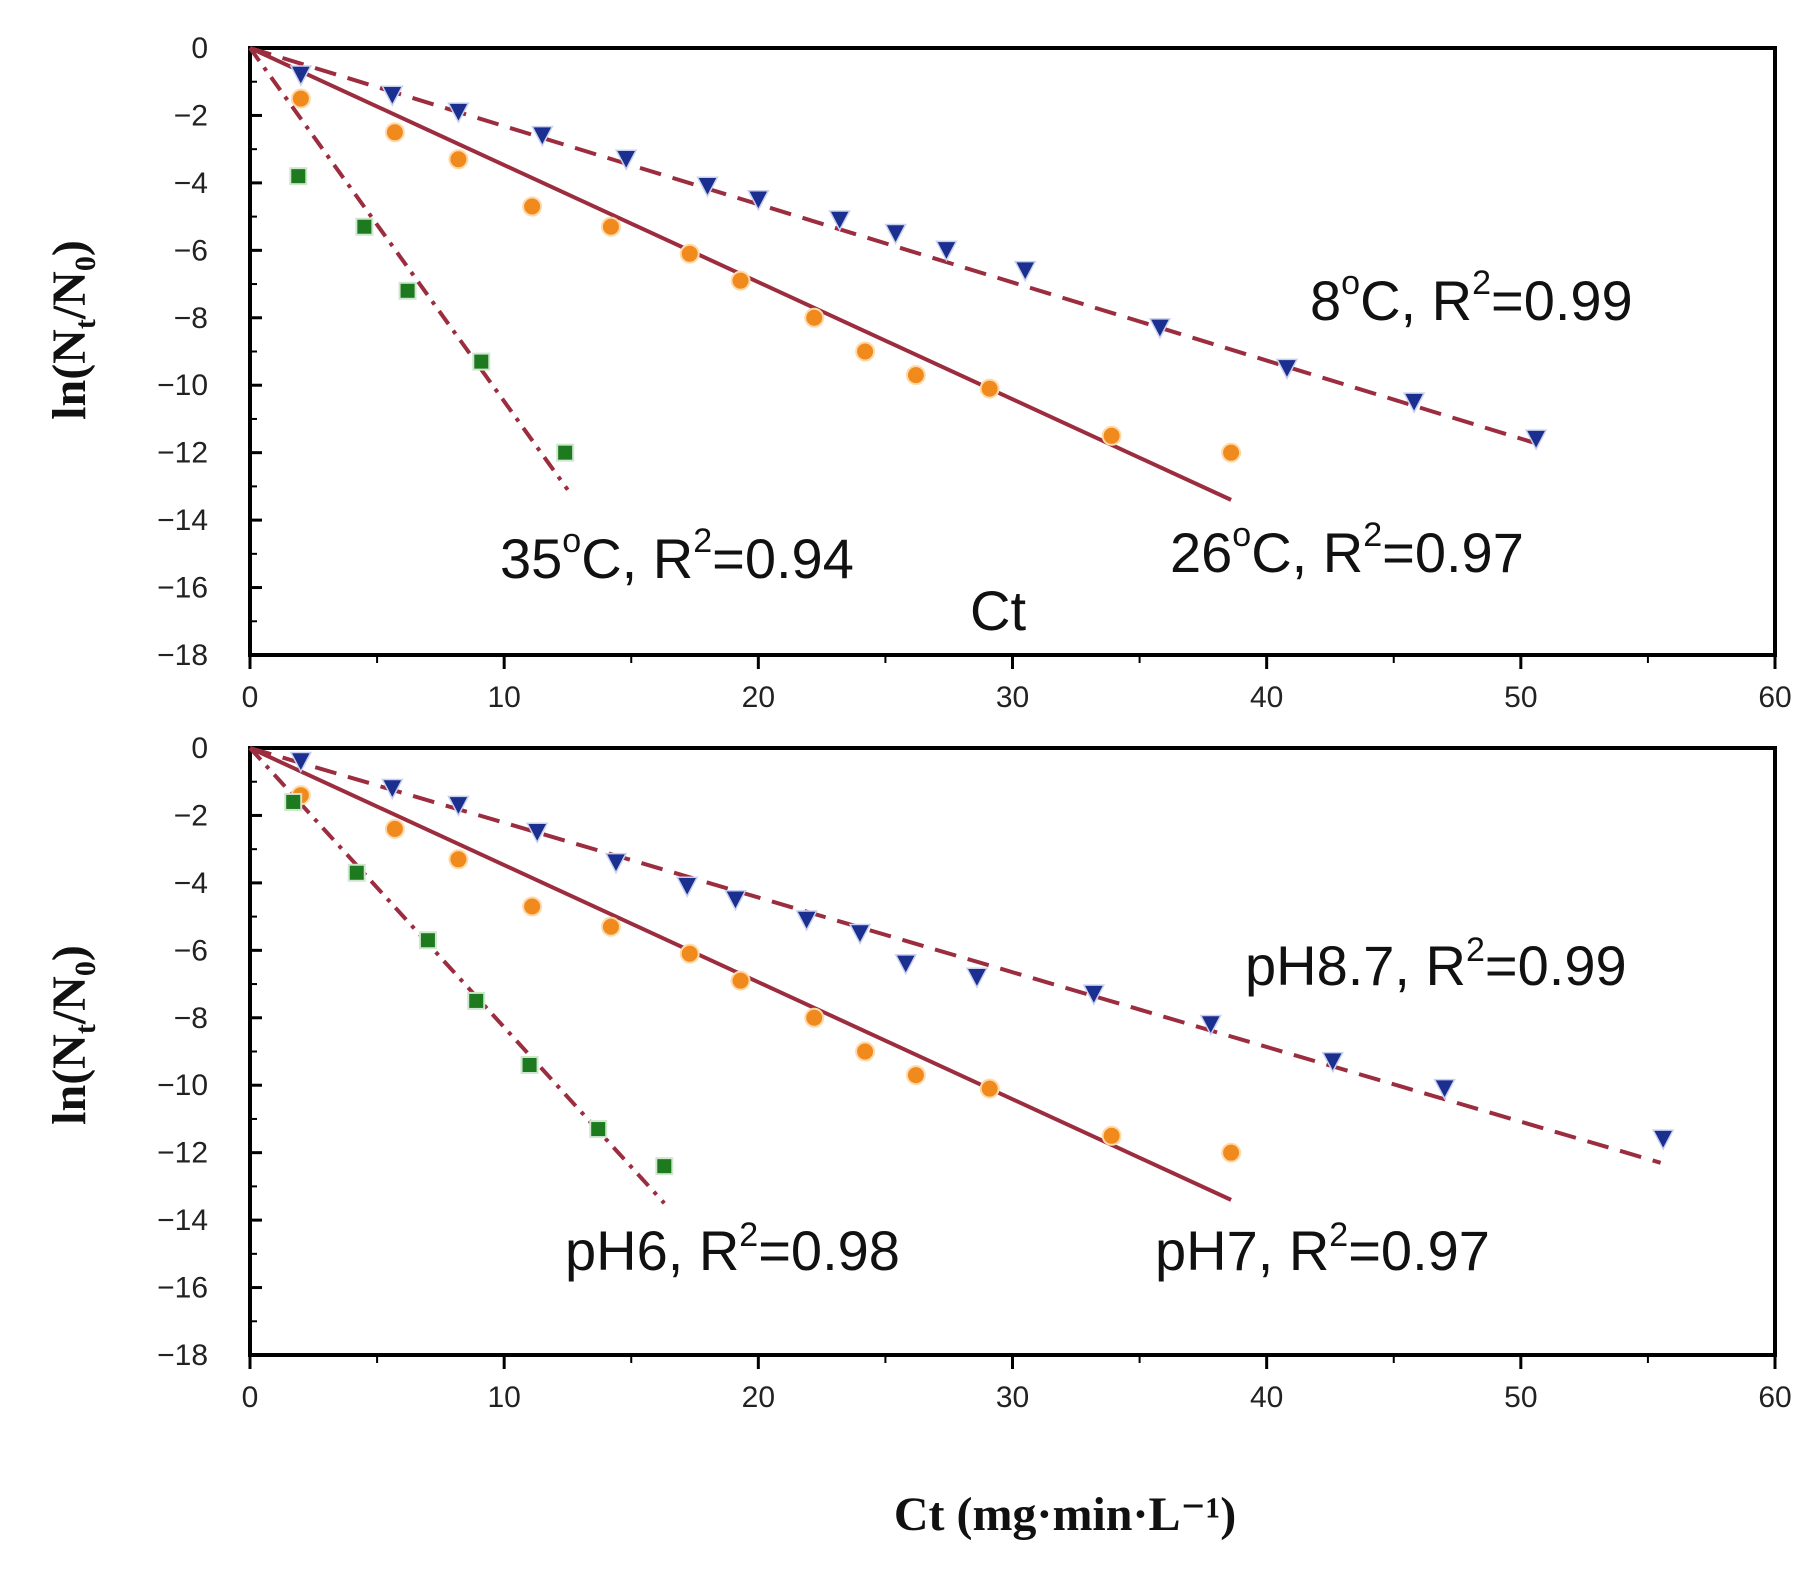  I want to click on bottom-y-tick-label: −4, so click(191, 883).